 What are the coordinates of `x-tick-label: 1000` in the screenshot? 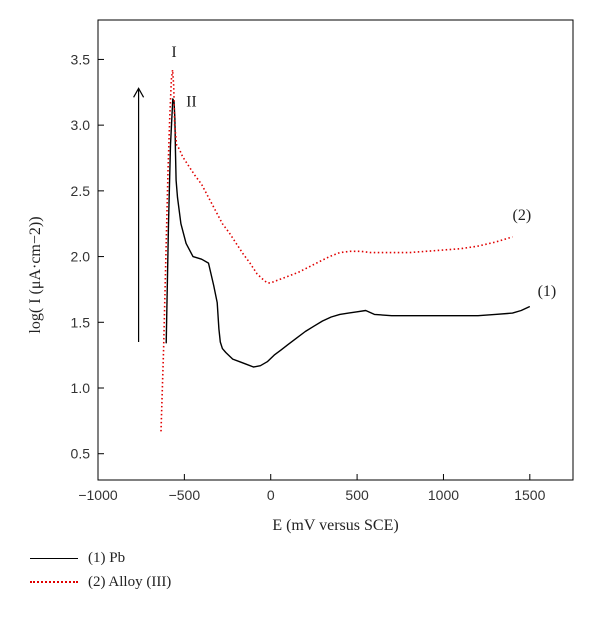 It's located at (443, 495).